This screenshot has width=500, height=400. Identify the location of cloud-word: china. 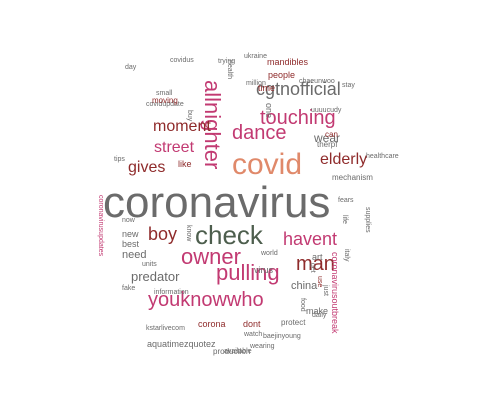
(304, 286).